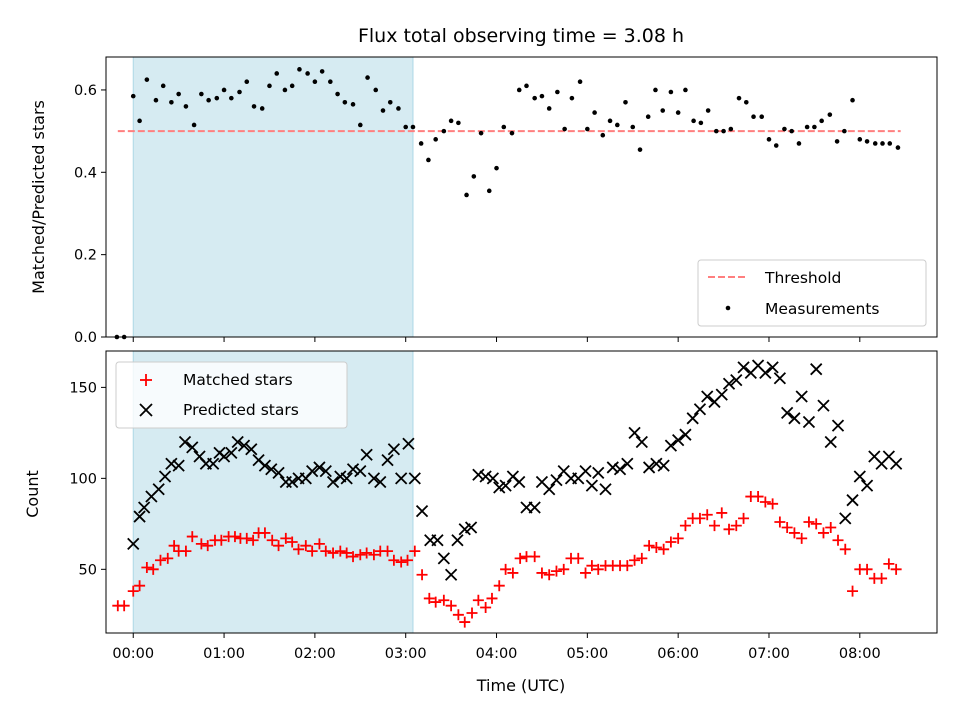 The height and width of the screenshot is (720, 960). Describe the element at coordinates (231, 395) in the screenshot. I see `bottom-legend-box` at that location.